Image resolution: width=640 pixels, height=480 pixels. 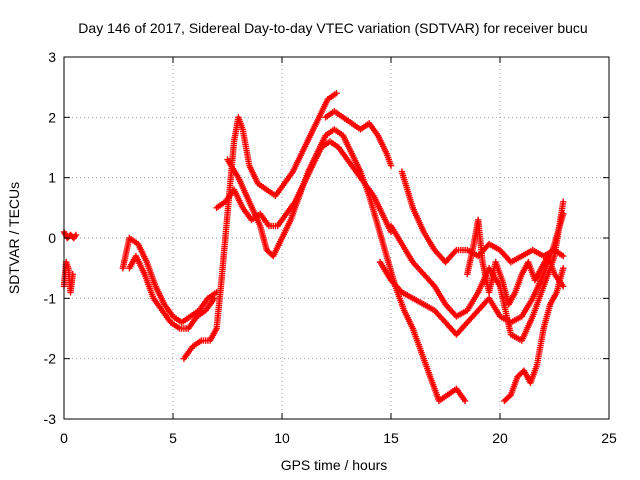 What do you see at coordinates (14, 238) in the screenshot?
I see `y-axis-label: SDTVAR / TECUs` at bounding box center [14, 238].